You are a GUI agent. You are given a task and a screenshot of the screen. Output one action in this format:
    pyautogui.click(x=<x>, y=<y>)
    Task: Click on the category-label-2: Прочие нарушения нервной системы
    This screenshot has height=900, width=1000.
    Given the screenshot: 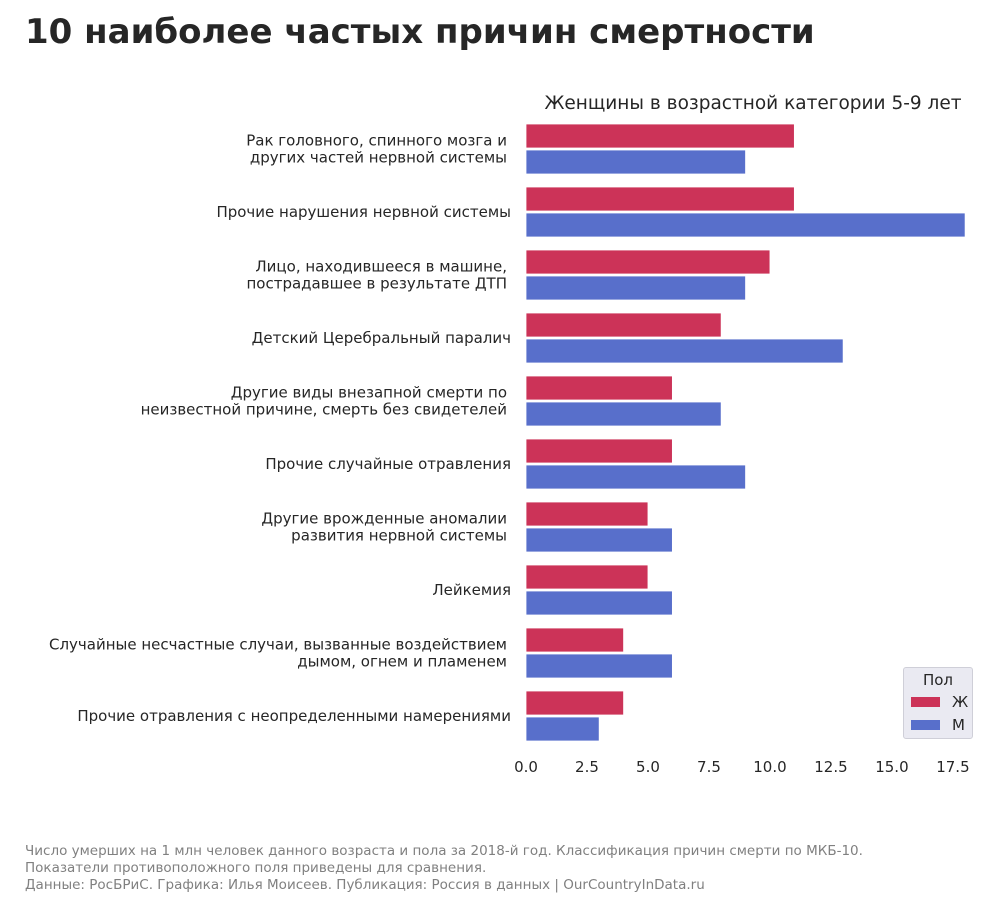 What is the action you would take?
    pyautogui.click(x=363, y=212)
    